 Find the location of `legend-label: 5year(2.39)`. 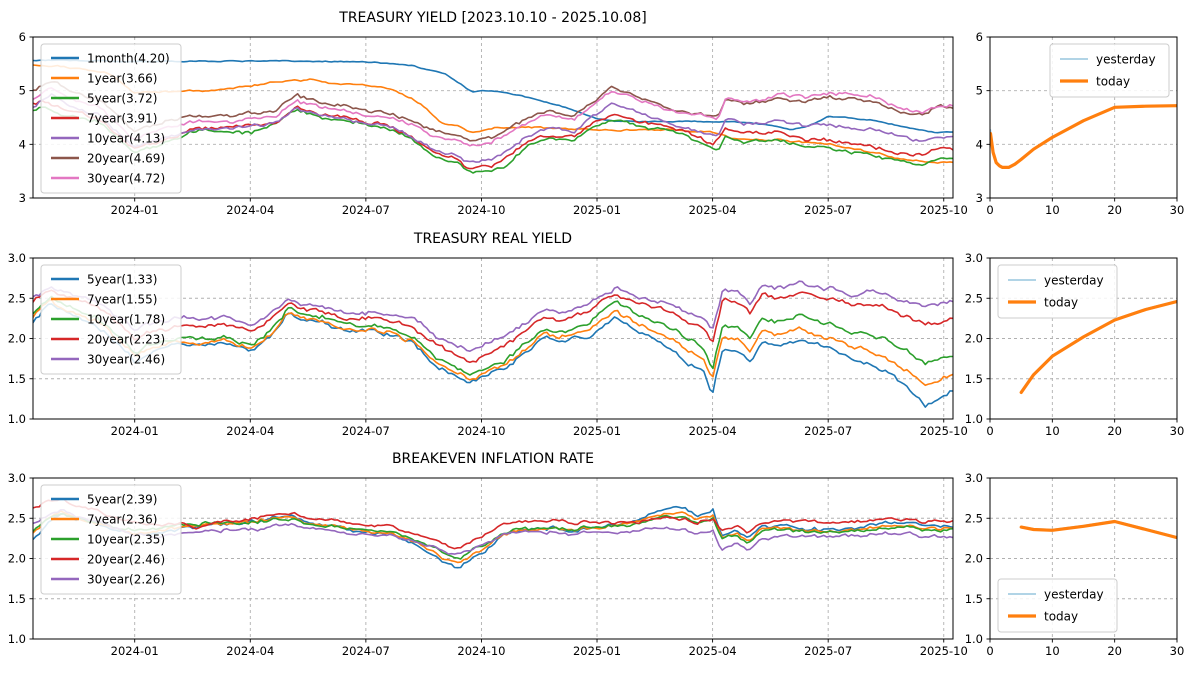

legend-label: 5year(2.39) is located at coordinates (122, 500).